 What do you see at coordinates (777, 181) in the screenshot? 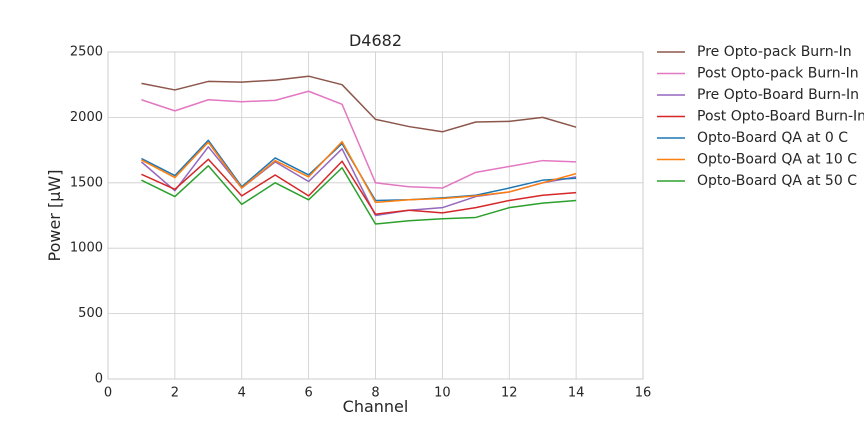
I see `legend-label: Opto-Board QA at 50 C` at bounding box center [777, 181].